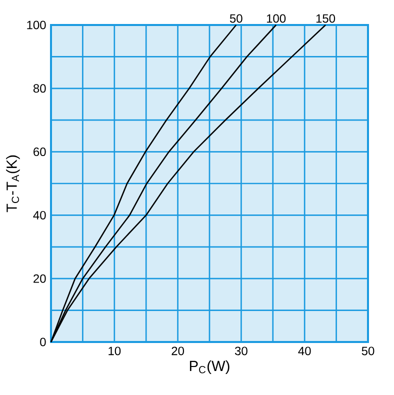  I want to click on y-tick-label: 80, so click(39, 88).